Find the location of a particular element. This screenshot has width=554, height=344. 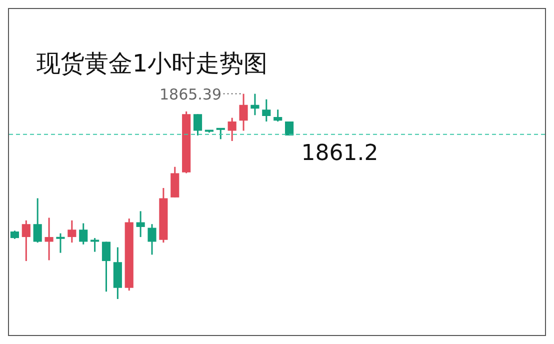

chart-title: 现货黄金1小时走势图 is located at coordinates (152, 64).